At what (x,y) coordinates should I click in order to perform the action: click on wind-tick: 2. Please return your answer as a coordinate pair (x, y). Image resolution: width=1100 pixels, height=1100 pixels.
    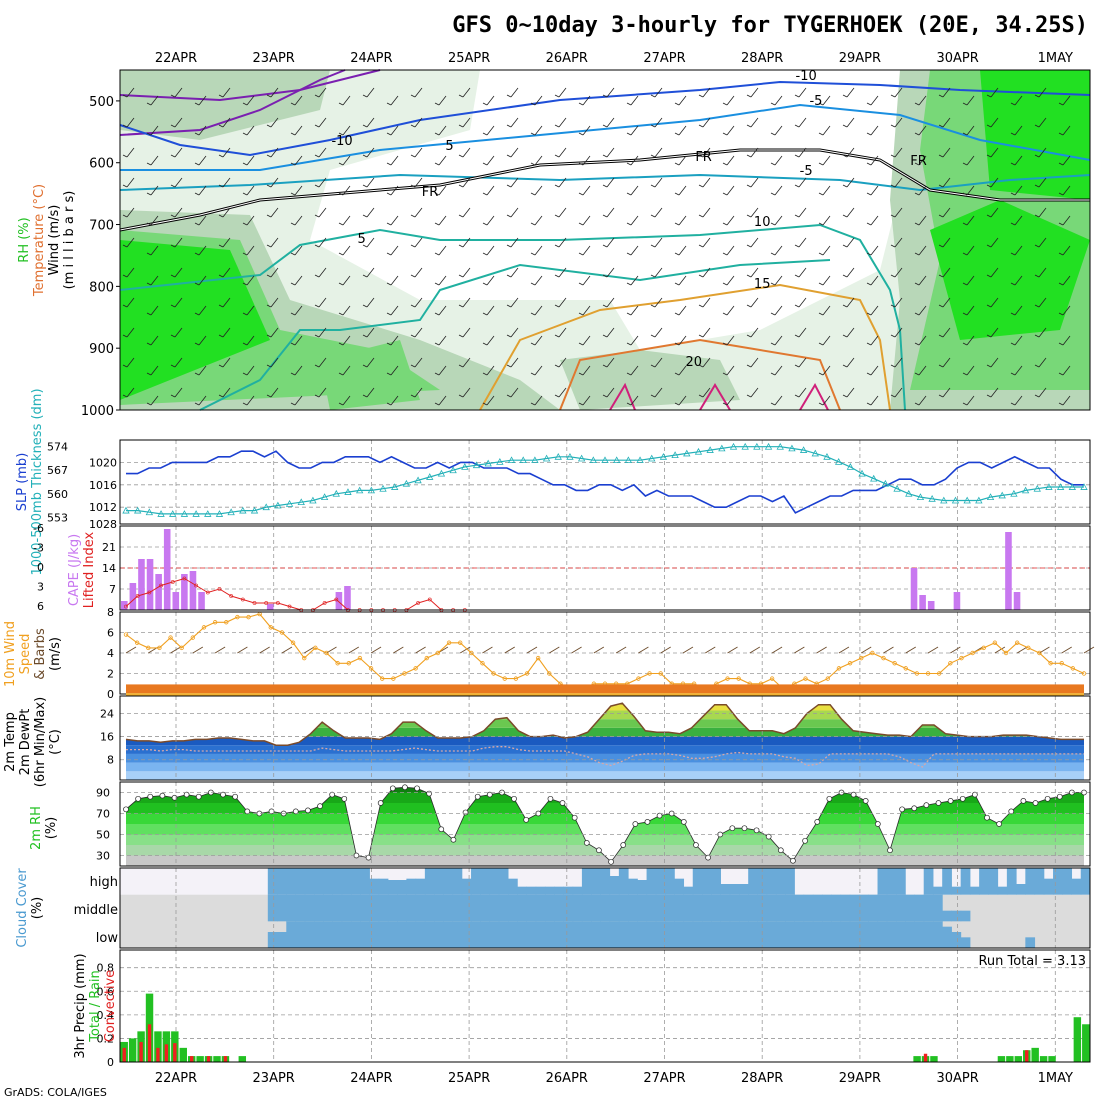
    Looking at the image, I should click on (110, 674).